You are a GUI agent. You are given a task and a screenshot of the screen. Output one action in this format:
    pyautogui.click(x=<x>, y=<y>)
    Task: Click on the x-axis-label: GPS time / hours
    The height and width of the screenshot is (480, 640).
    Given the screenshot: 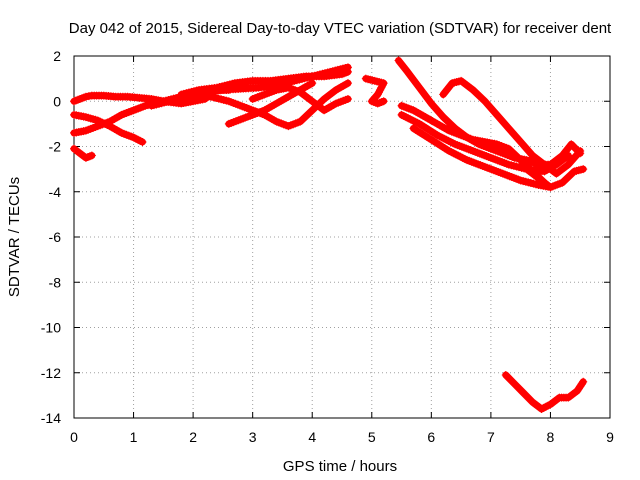 What is the action you would take?
    pyautogui.click(x=340, y=466)
    